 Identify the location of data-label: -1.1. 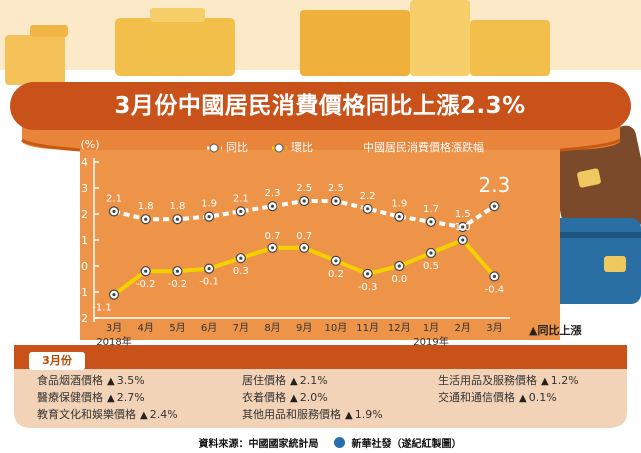
(102, 308).